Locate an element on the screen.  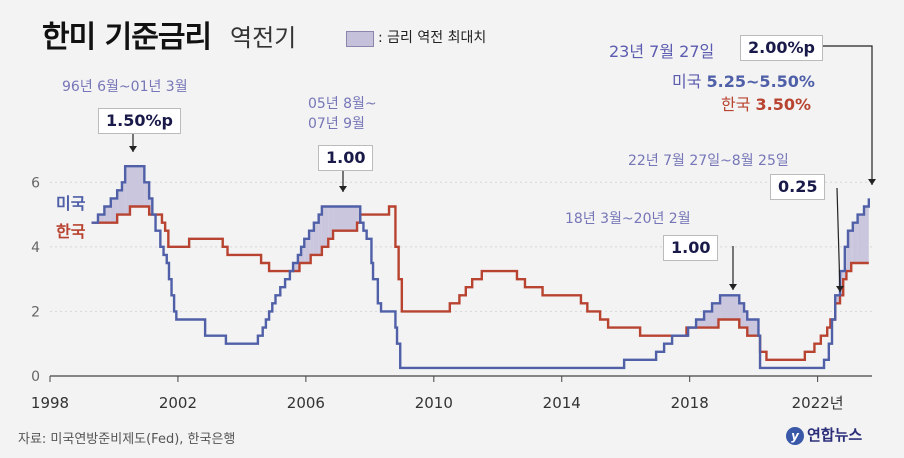
annotation-date-5: 23년 7월 27일 is located at coordinates (661, 50).